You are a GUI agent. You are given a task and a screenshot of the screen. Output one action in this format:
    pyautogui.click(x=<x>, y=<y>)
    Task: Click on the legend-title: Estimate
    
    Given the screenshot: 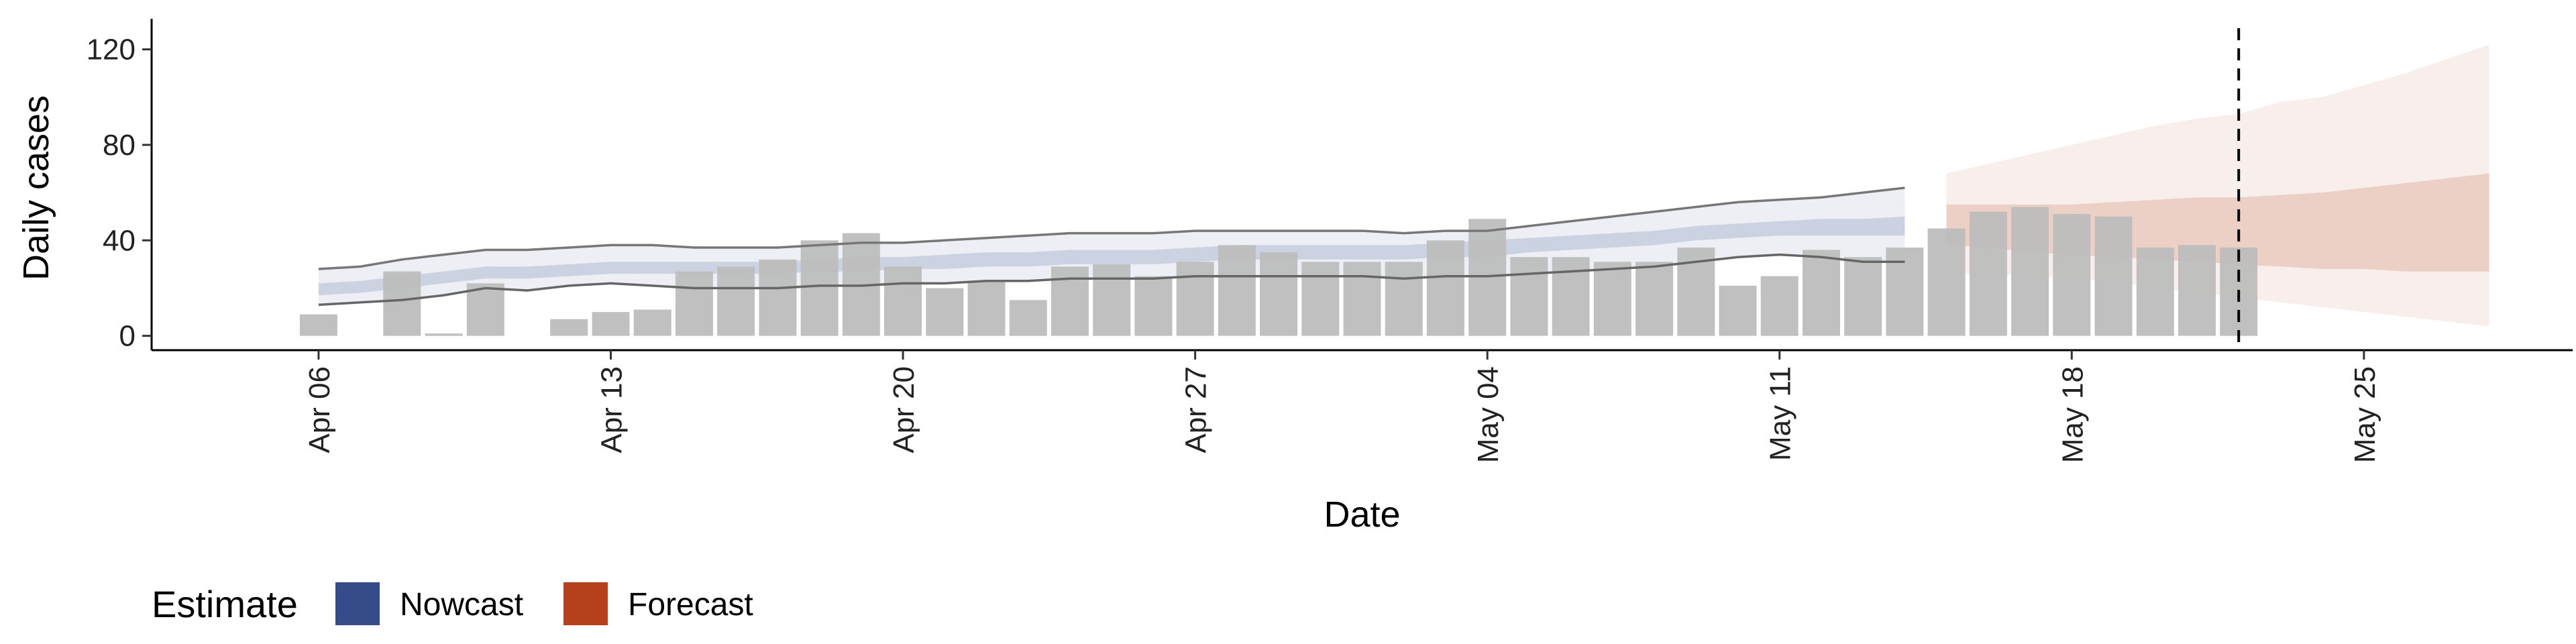 What is the action you would take?
    pyautogui.click(x=225, y=604)
    